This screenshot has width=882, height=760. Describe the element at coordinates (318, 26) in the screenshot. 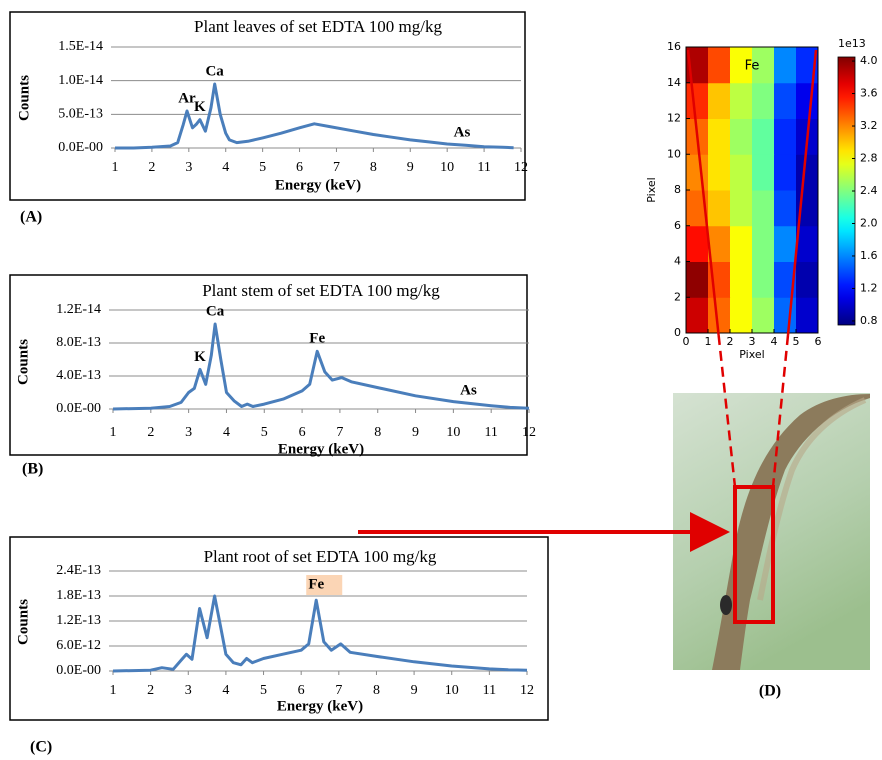

I see `chart-title: Plant leaves of set EDTA 100 mg/kg` at that location.